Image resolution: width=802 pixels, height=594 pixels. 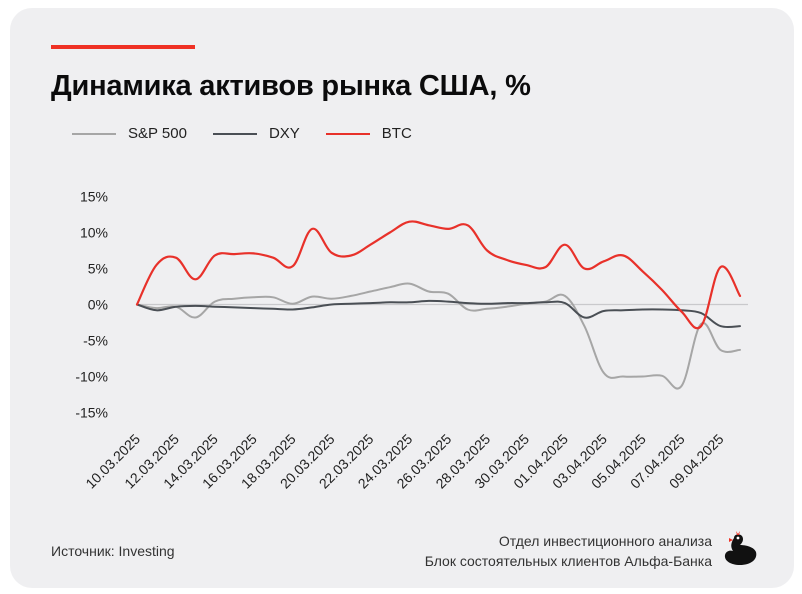 I want to click on legend-label-btc: BTC, so click(x=396, y=133).